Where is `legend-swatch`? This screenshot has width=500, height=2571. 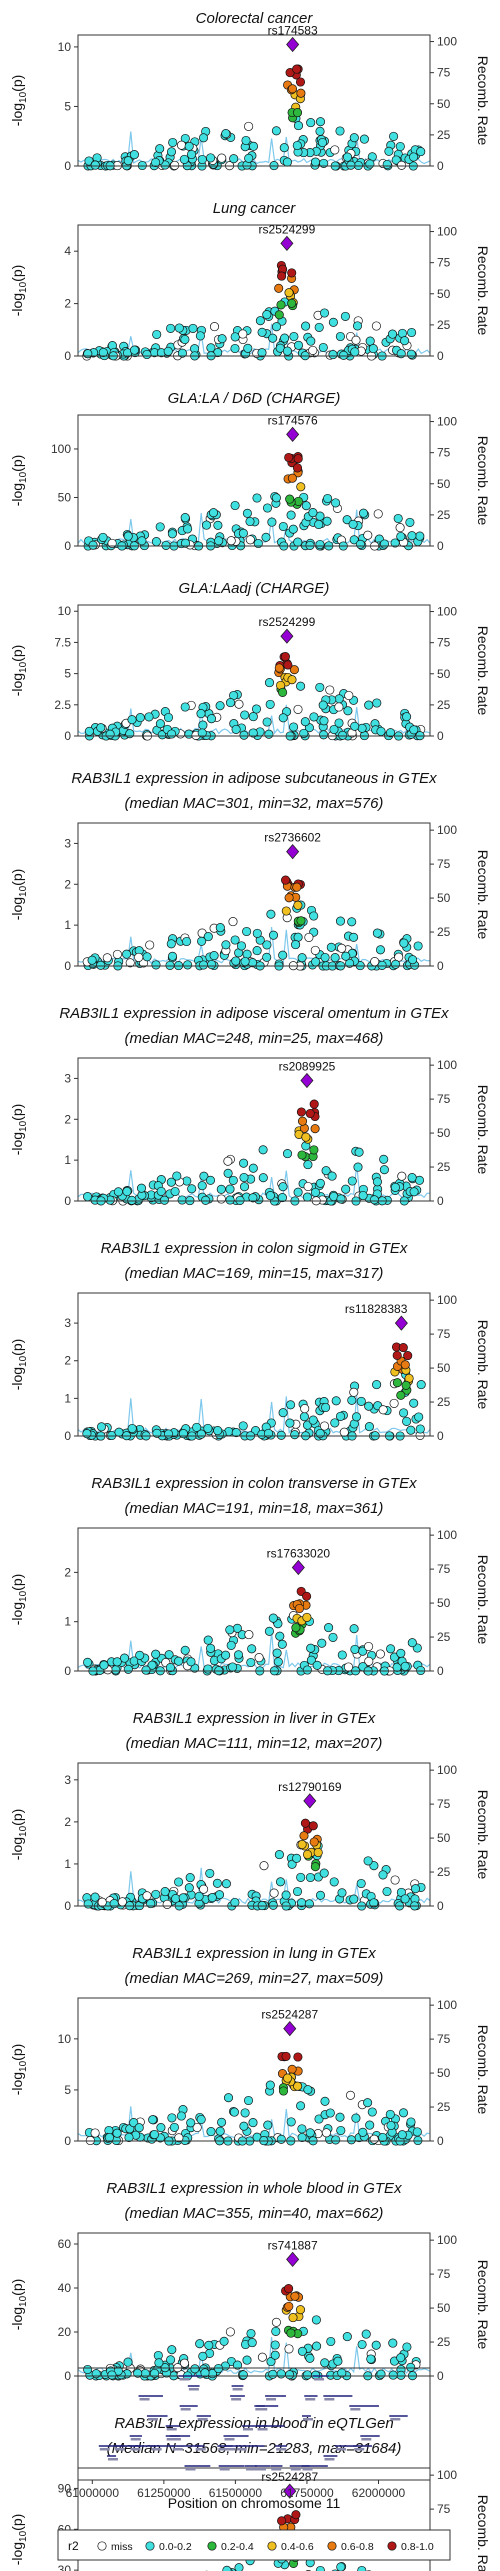
legend-swatch is located at coordinates (332, 2546).